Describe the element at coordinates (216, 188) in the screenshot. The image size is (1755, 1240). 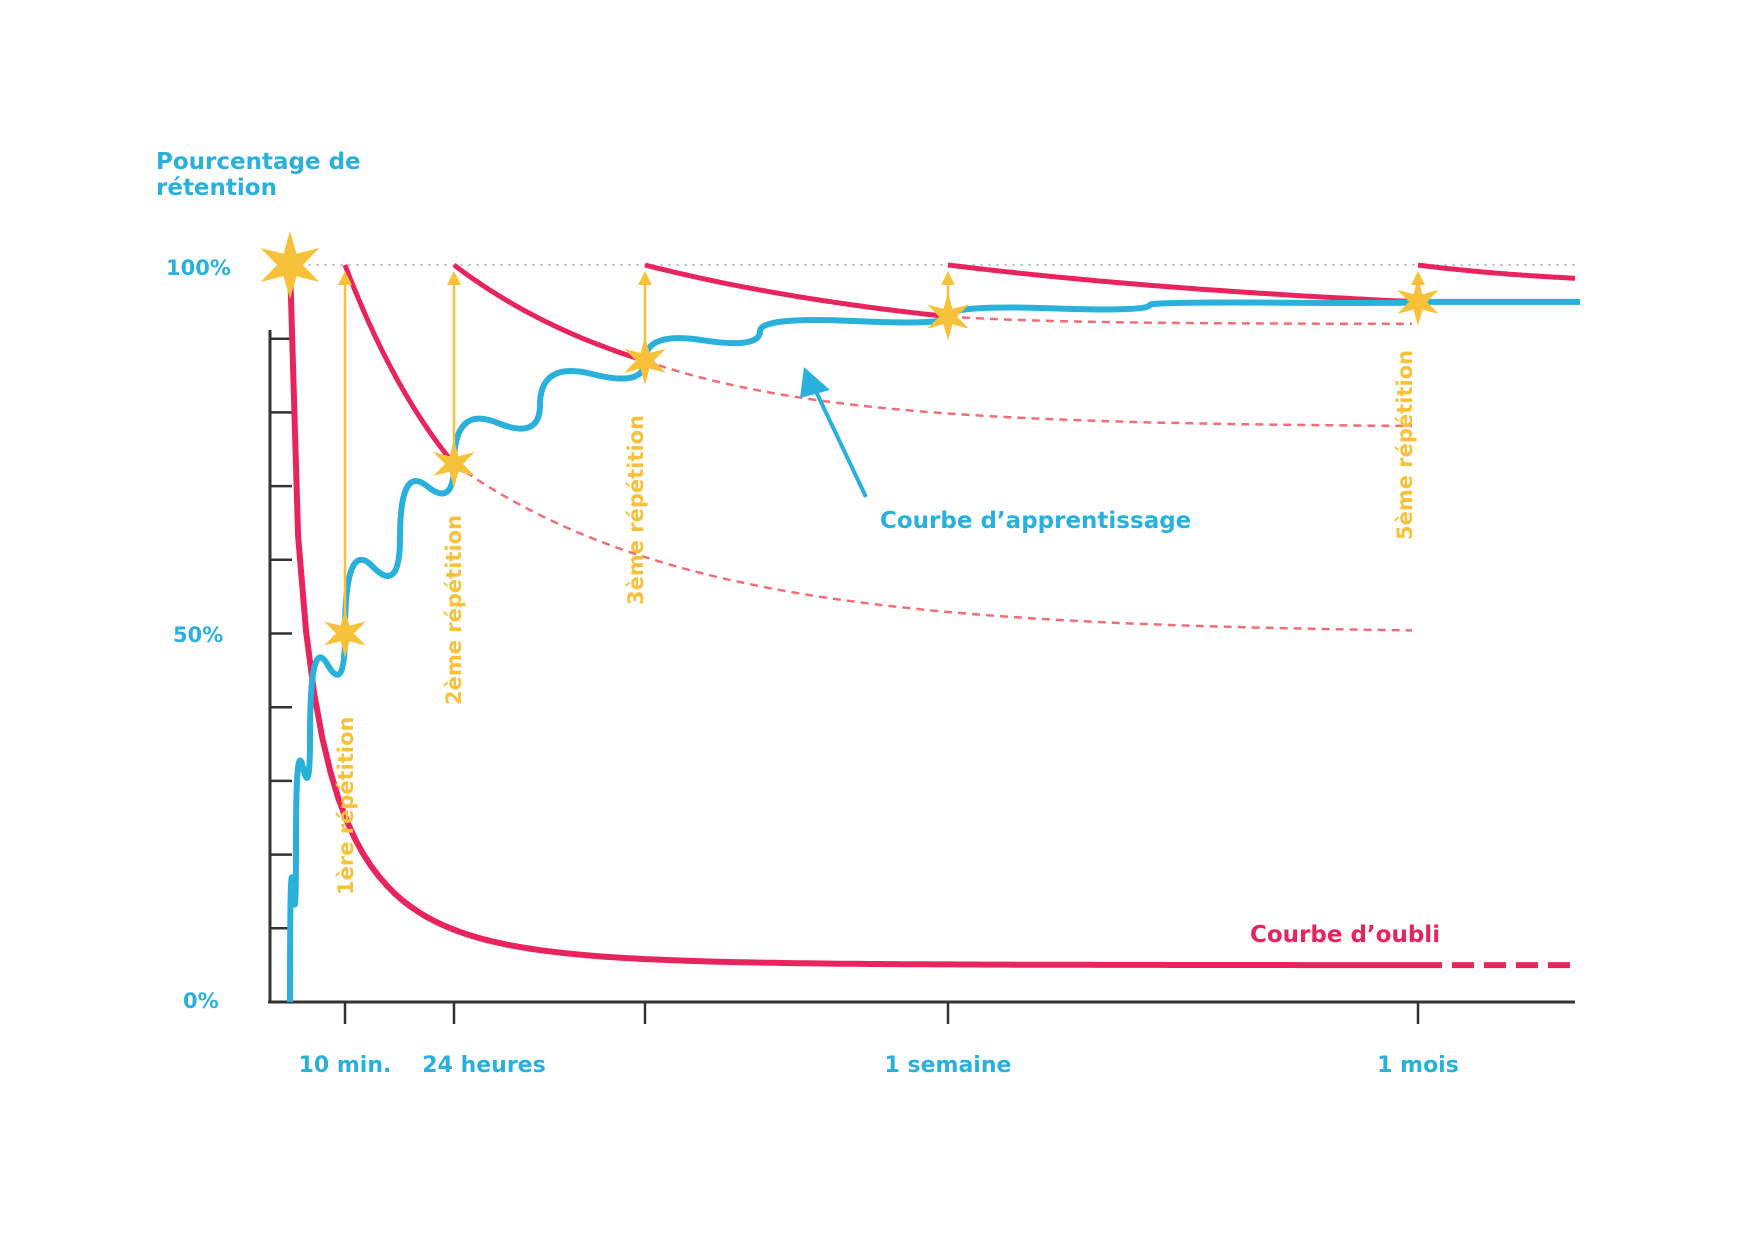
I see `y-axis-label-line2: rétention` at that location.